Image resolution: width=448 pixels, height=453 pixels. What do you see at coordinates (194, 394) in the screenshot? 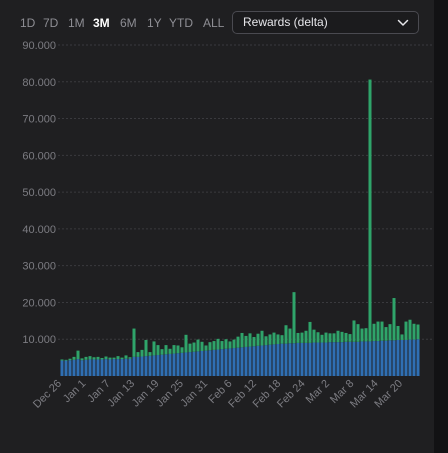
I see `x-tick-label: Jan 31` at bounding box center [194, 394].